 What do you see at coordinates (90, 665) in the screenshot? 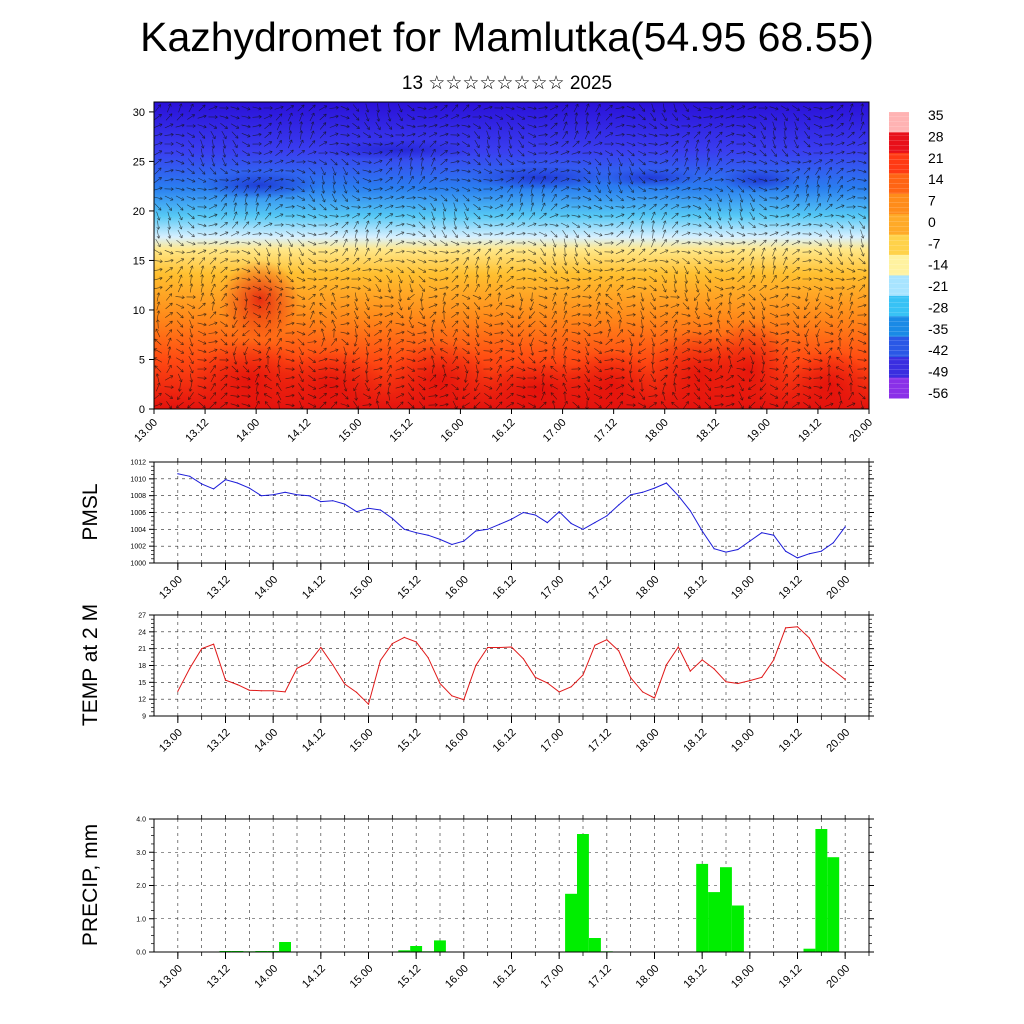
I see `y-axis-title: TEMP at 2 M` at bounding box center [90, 665].